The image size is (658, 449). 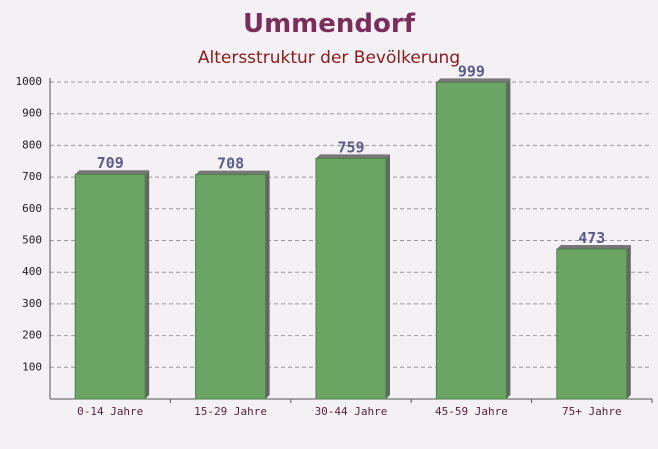 I want to click on y-tick-label: 100, so click(x=32, y=366).